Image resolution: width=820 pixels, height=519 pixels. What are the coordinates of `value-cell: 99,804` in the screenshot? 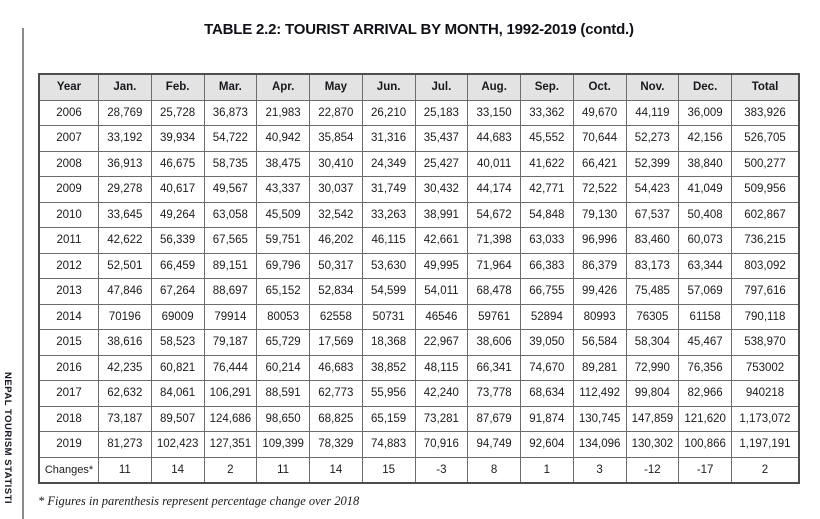 It's located at (652, 393).